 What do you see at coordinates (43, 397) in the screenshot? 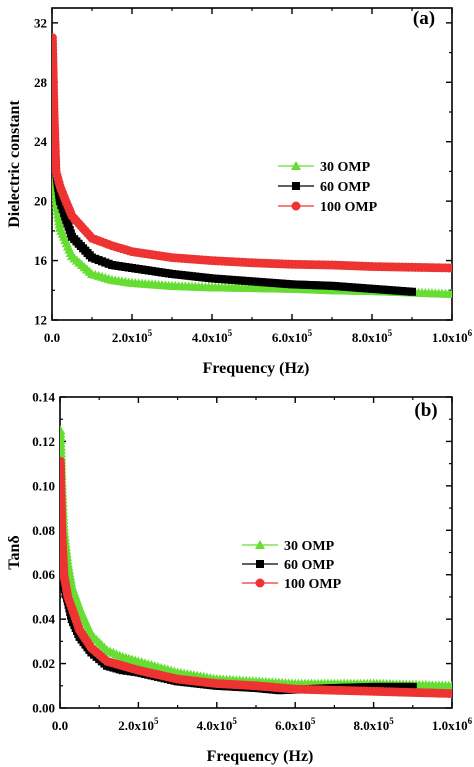
I see `y-tick-label: 0.14` at bounding box center [43, 397].